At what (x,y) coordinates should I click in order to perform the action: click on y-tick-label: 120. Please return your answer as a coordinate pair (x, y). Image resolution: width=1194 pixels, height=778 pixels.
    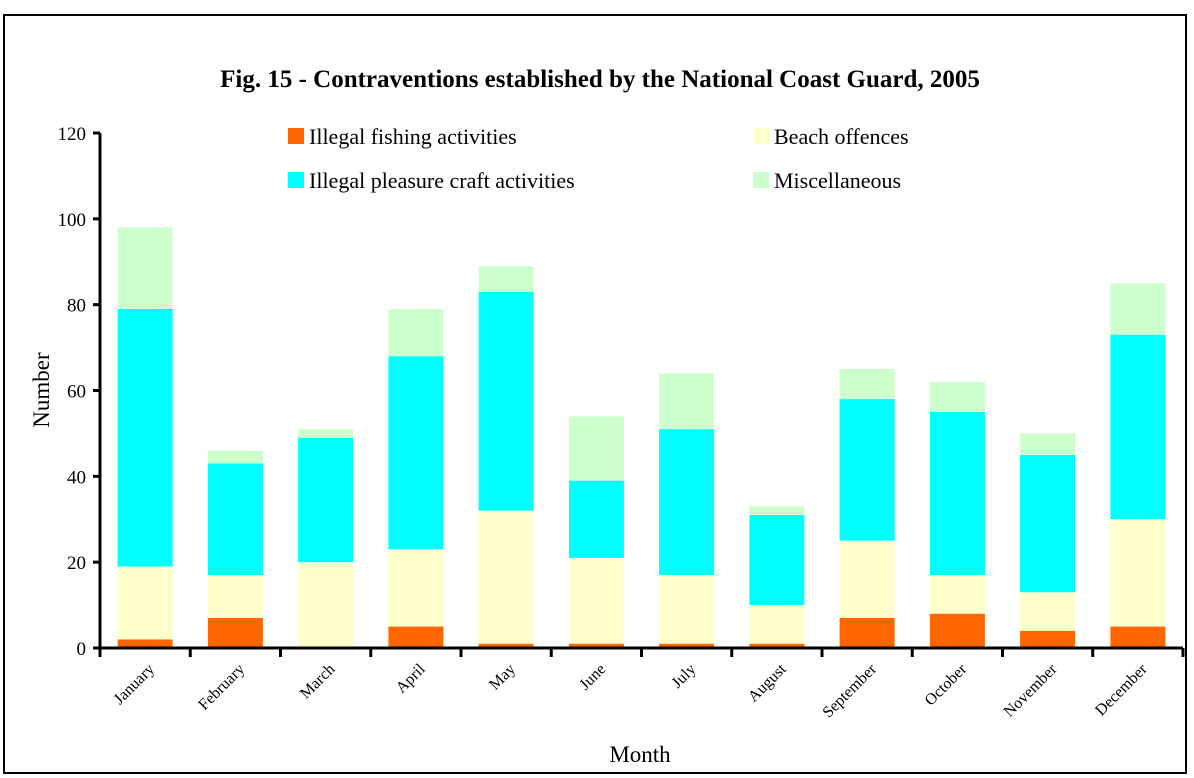
    Looking at the image, I should click on (72, 134).